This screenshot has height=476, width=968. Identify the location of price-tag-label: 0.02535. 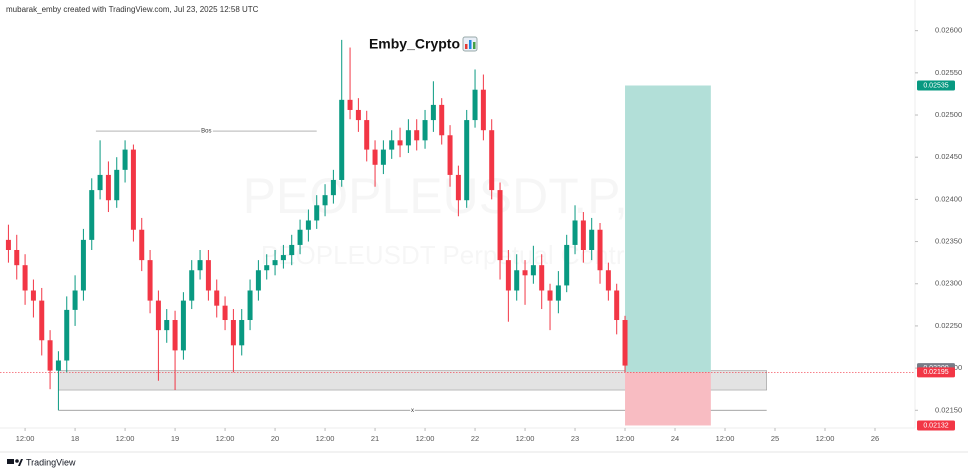
(935, 85).